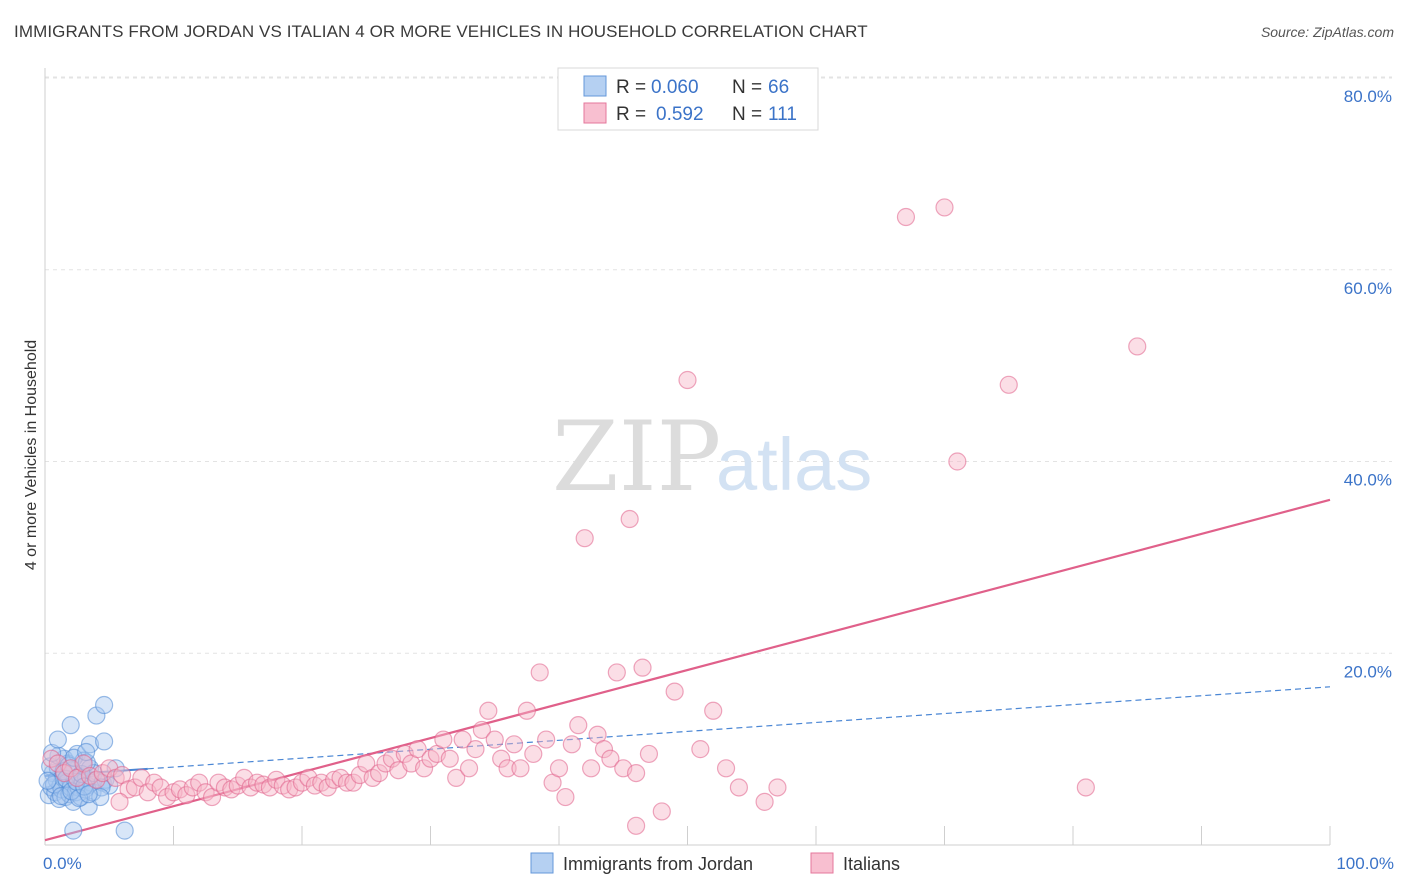 This screenshot has height=892, width=1406. Describe the element at coordinates (680, 114) in the screenshot. I see `legend-r-value-italians: 0.592` at that location.